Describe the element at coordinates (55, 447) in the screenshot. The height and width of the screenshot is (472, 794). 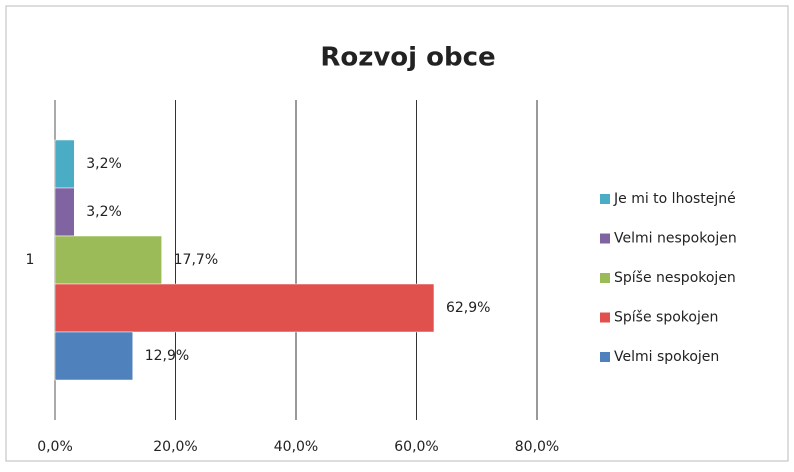
I see `x-tick-label: 0,0%` at that location.